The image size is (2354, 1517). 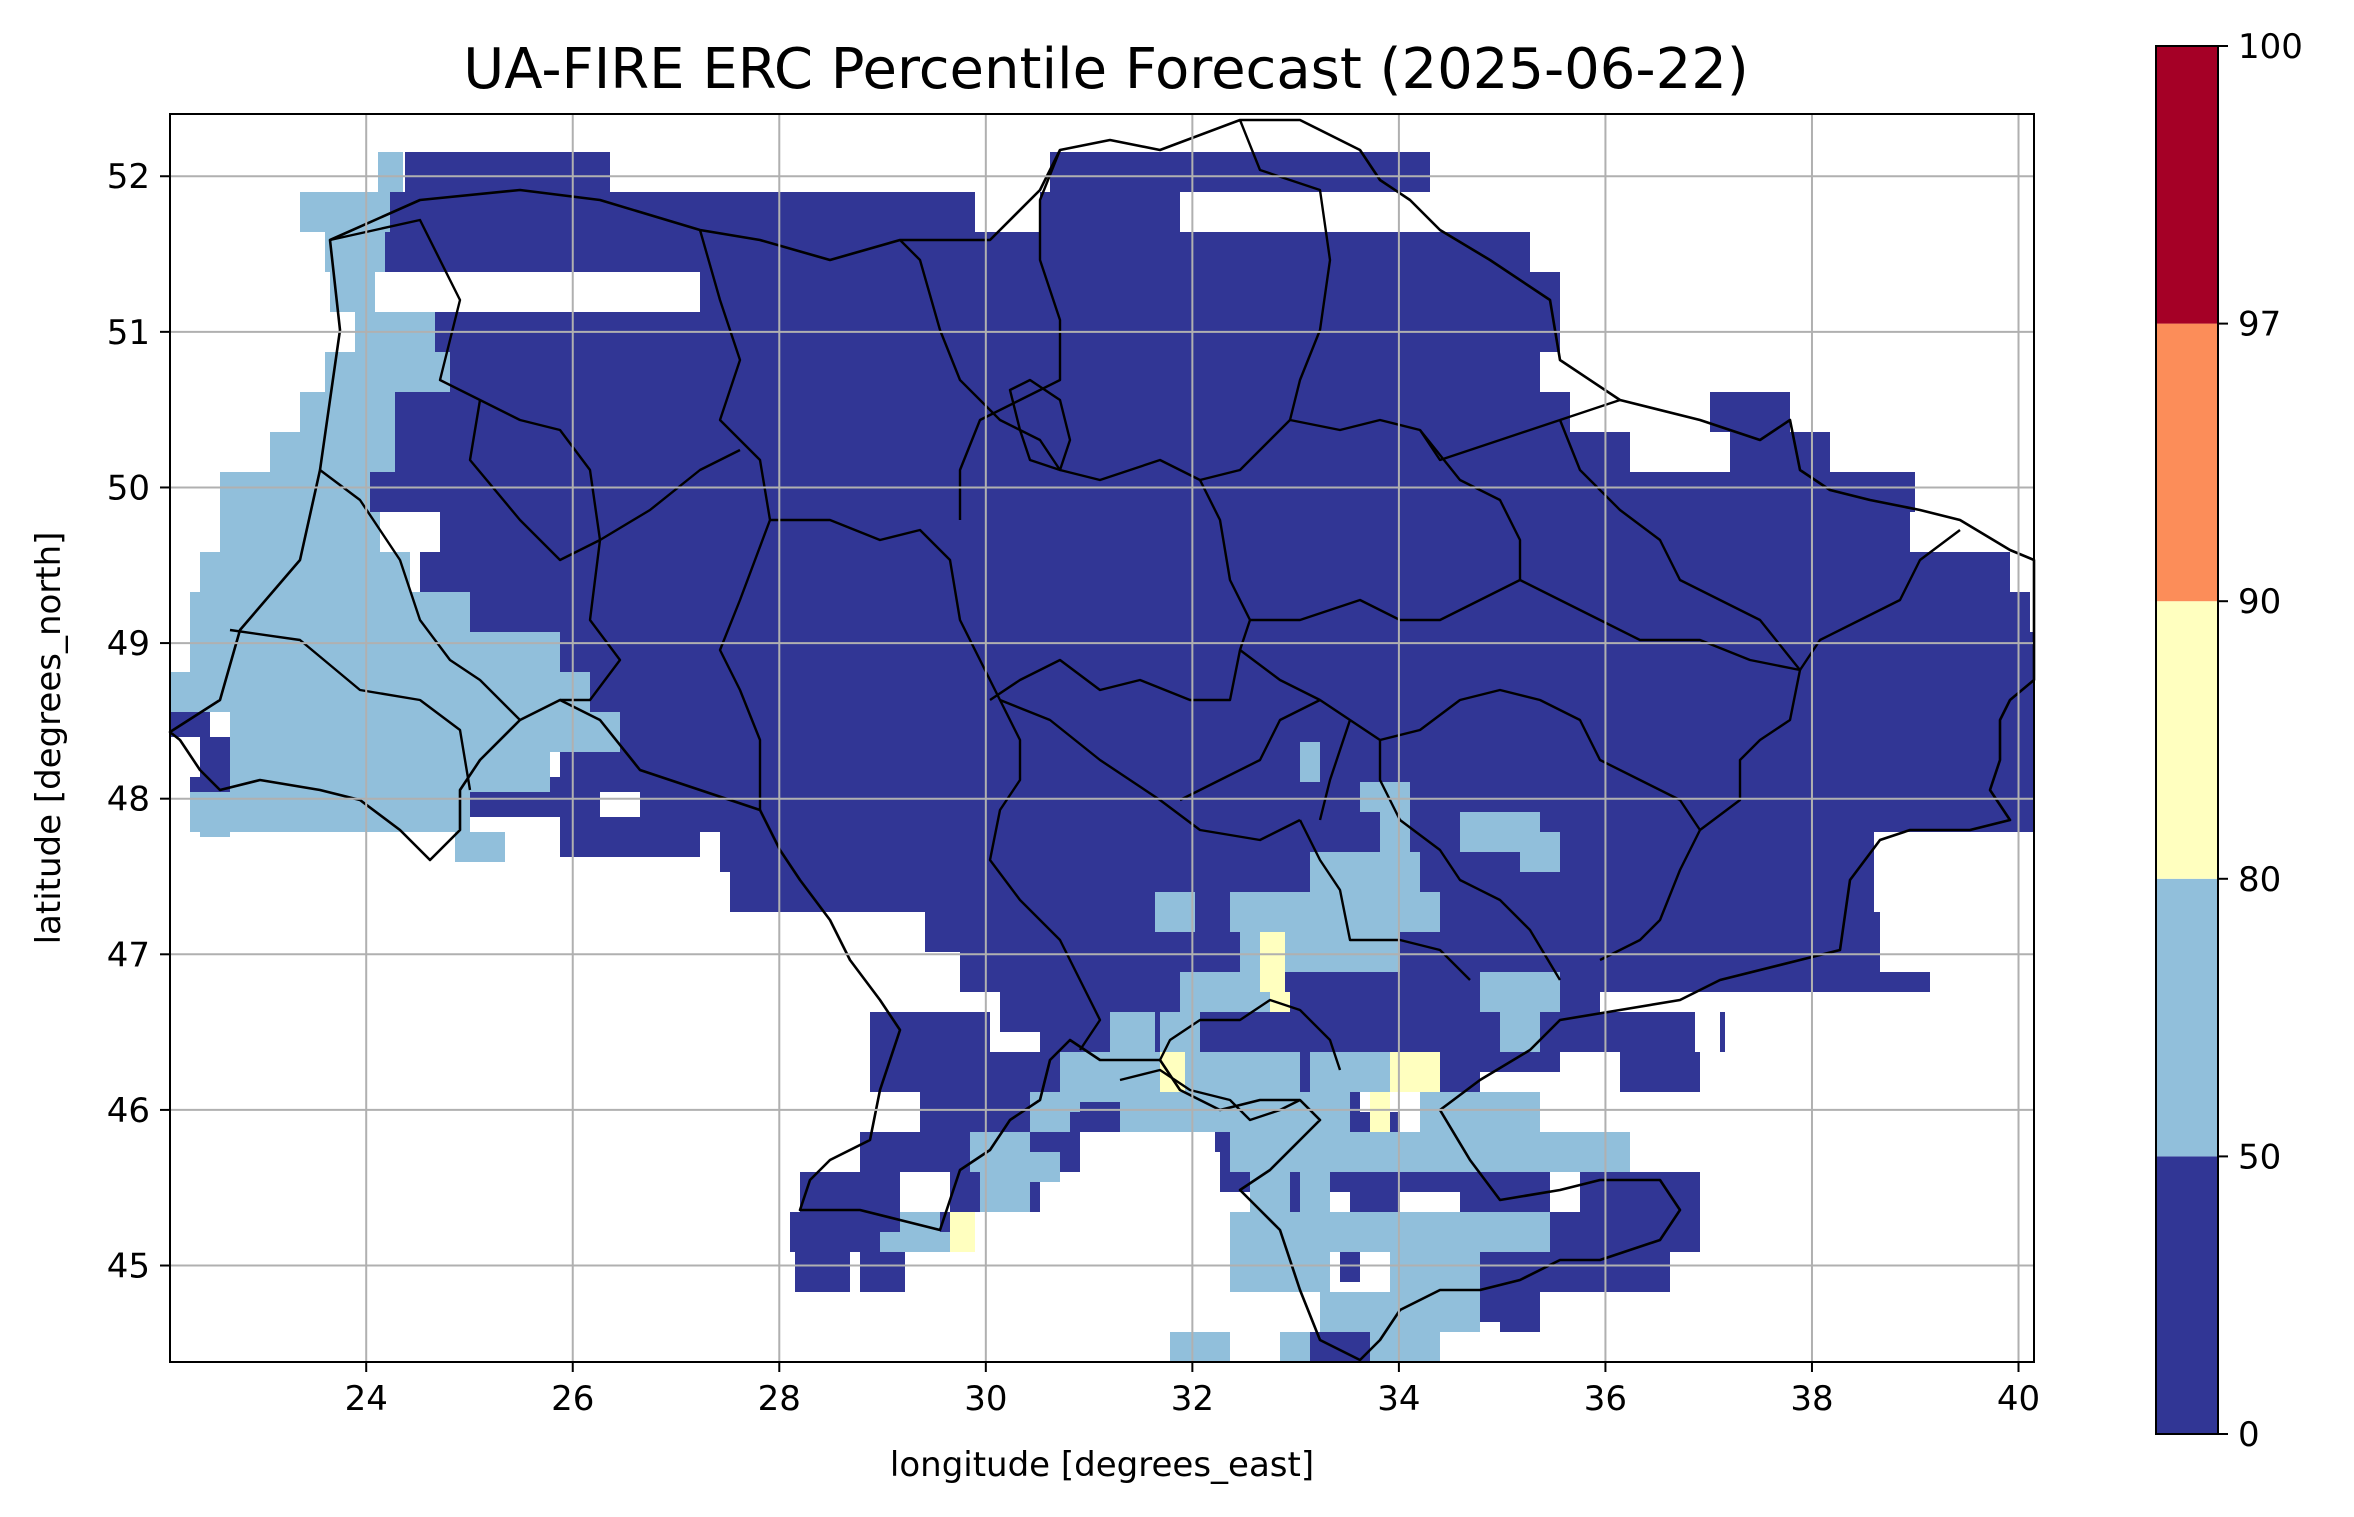 I want to click on colorbar-tick-label: 97, so click(x=2259, y=325).